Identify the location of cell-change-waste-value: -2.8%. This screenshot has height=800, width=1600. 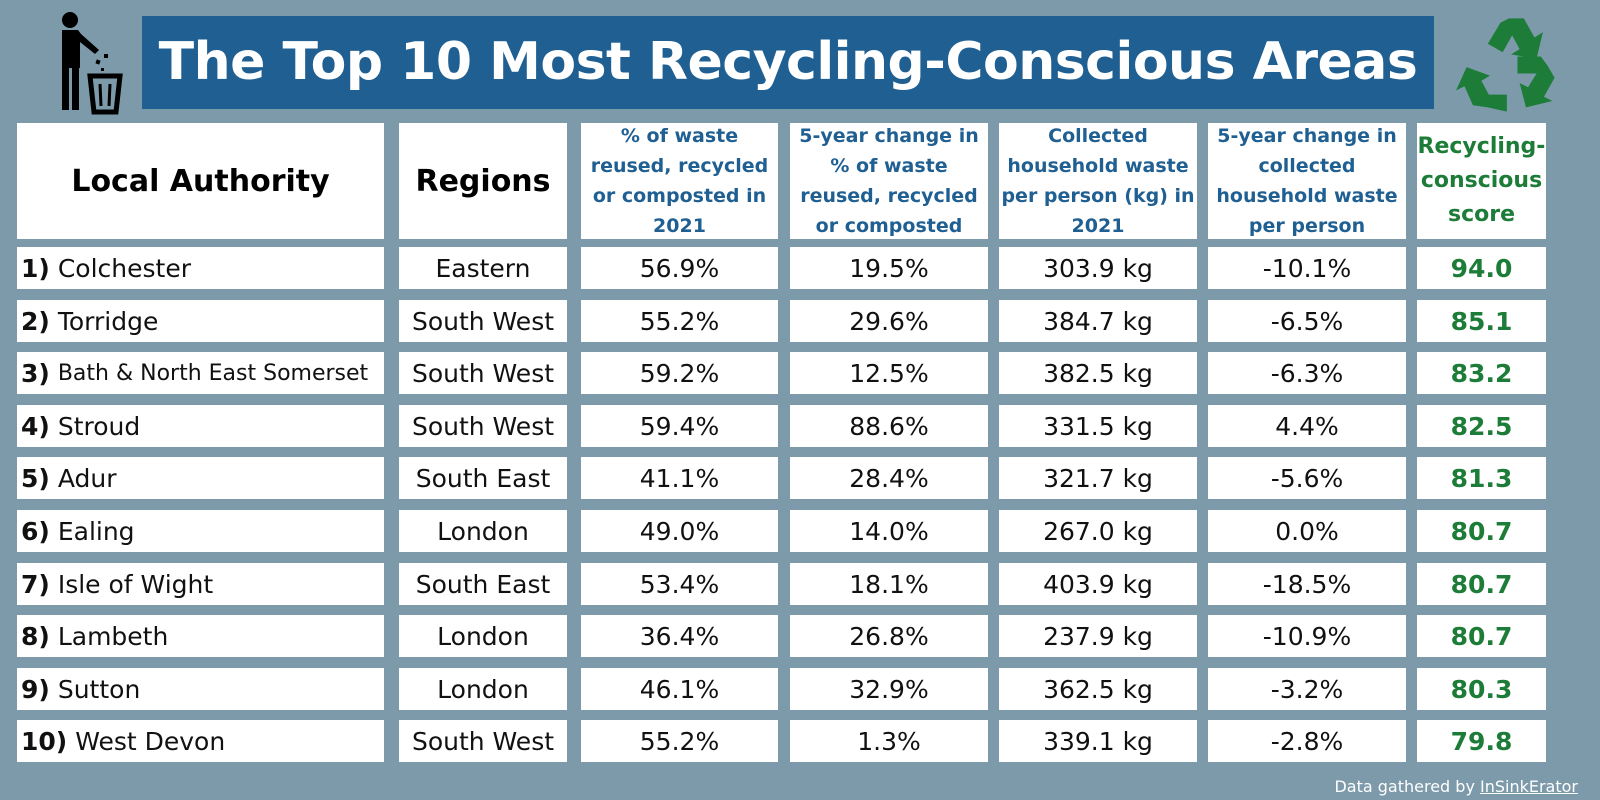
(1307, 741).